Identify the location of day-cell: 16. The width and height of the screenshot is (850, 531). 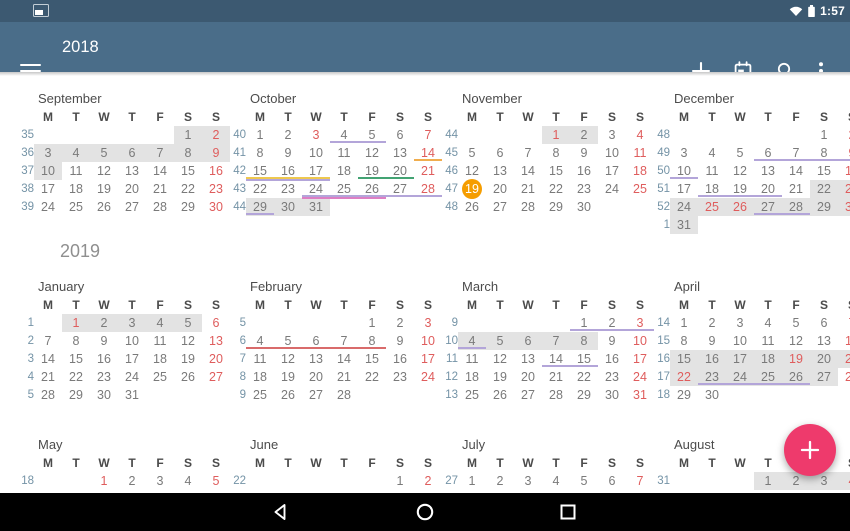
(400, 359).